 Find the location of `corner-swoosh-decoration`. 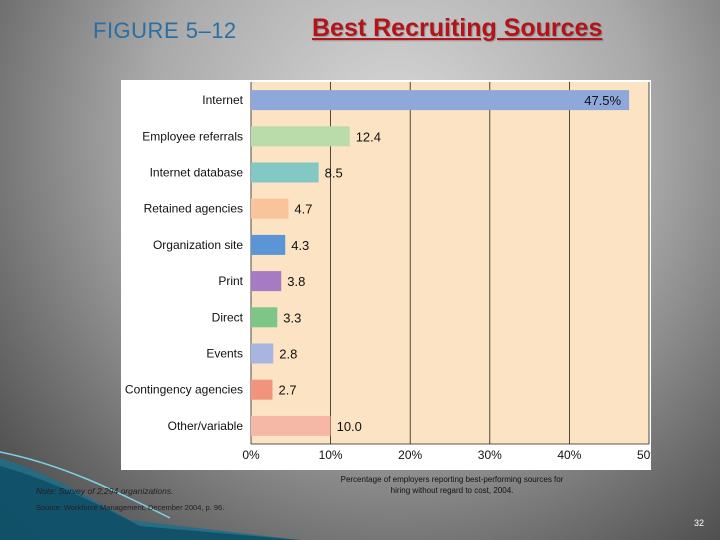

corner-swoosh-decoration is located at coordinates (150, 495).